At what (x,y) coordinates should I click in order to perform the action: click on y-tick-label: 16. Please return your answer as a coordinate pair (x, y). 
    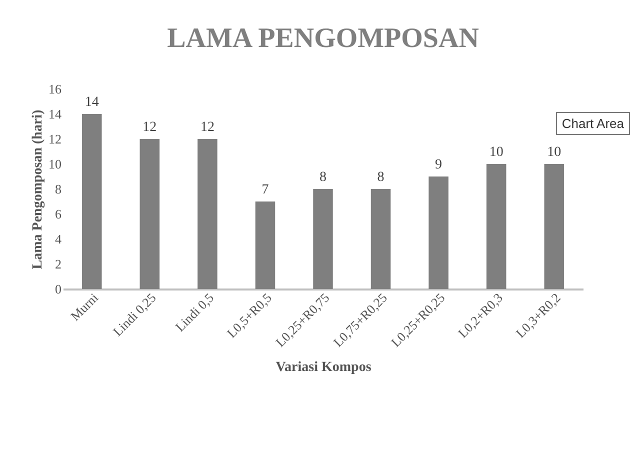
    Looking at the image, I should click on (55, 89).